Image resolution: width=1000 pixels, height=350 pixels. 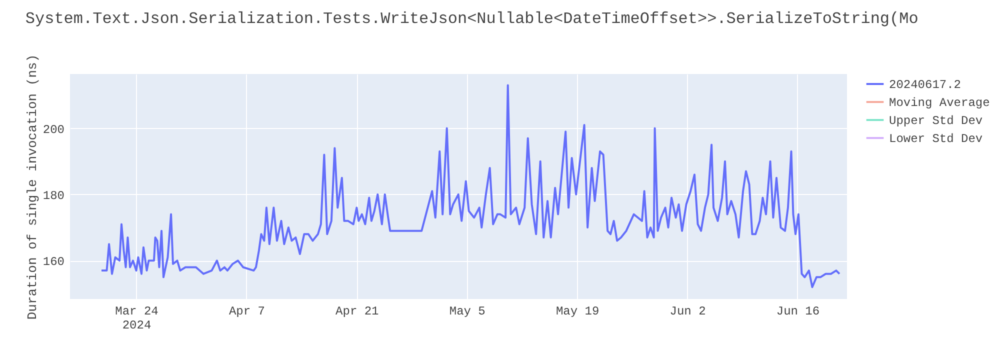 What do you see at coordinates (939, 103) in the screenshot?
I see `legend-label: Moving Average` at bounding box center [939, 103].